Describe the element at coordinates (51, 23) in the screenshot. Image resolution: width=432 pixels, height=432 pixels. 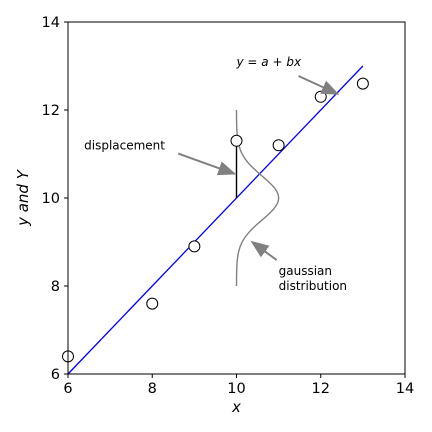
I see `y-tick-label: 14` at that location.